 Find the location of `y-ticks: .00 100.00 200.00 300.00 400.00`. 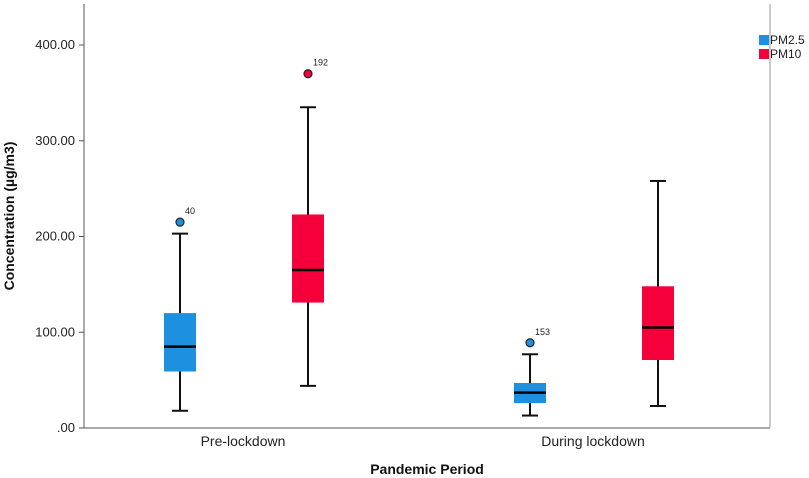

y-ticks: .00 100.00 200.00 300.00 400.00 is located at coordinates (59, 236).